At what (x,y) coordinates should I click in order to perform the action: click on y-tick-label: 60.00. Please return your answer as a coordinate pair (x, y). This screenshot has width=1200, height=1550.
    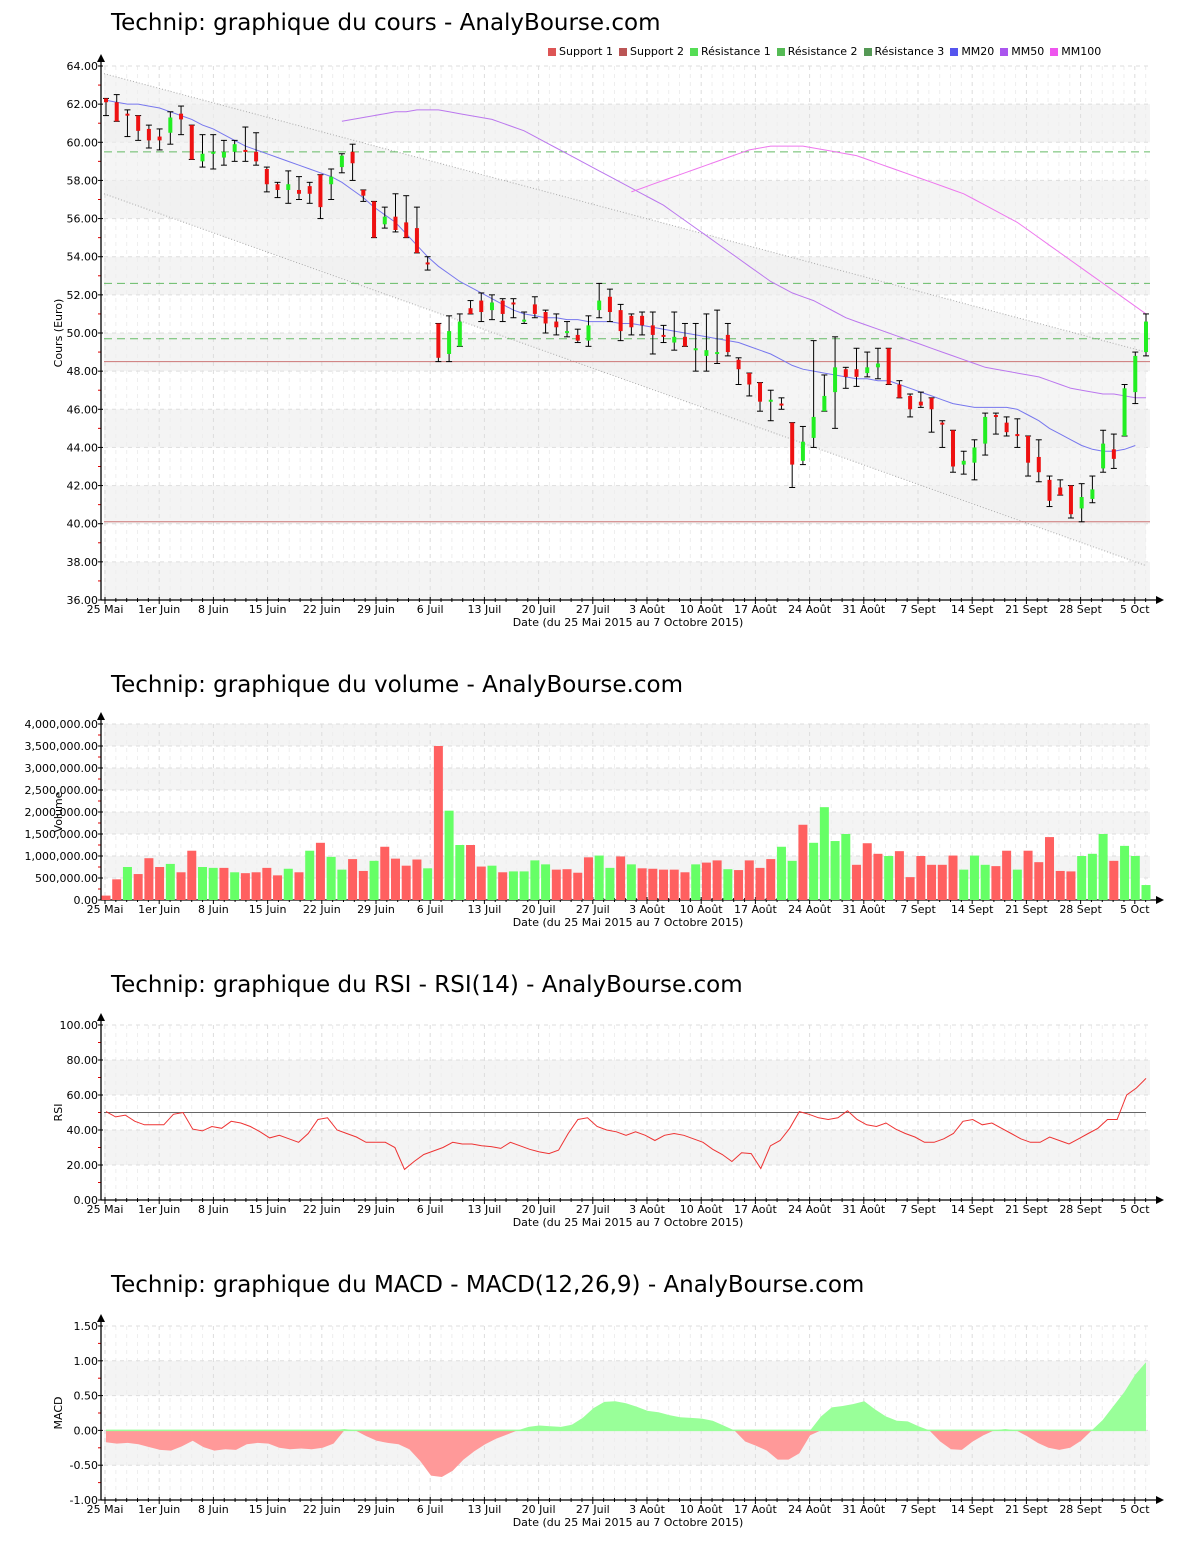
    Looking at the image, I should click on (83, 1095).